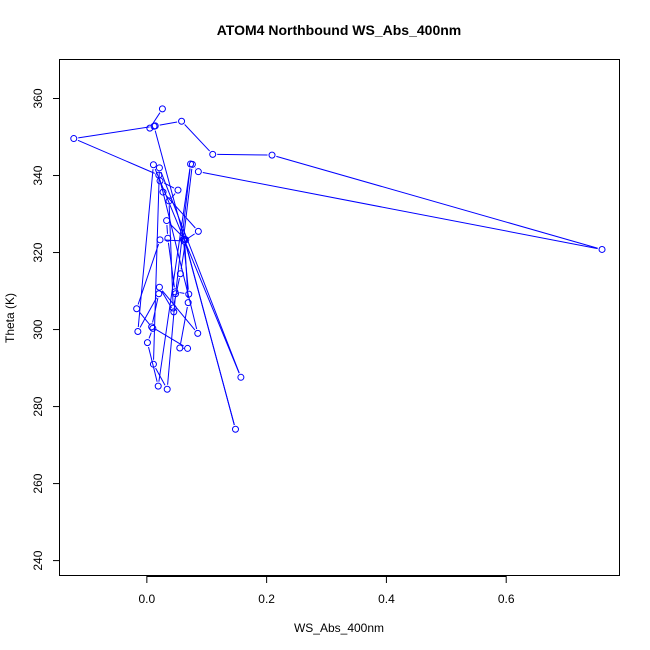 The width and height of the screenshot is (650, 650). I want to click on x-axis-label: WS_Abs_400nm, so click(339, 628).